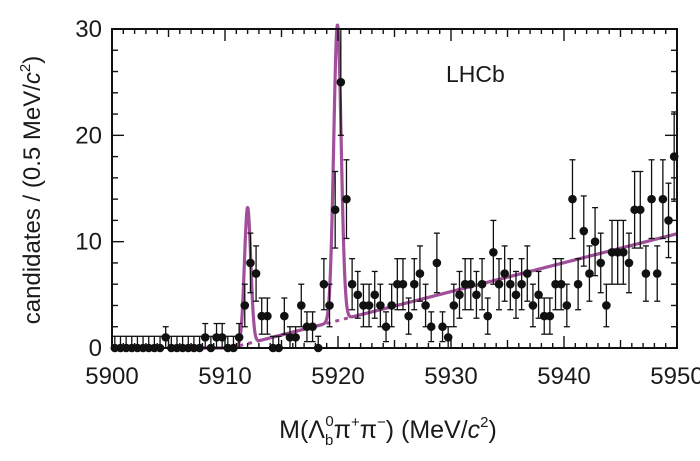 This screenshot has width=700, height=461. Describe the element at coordinates (427, 430) in the screenshot. I see `xlabel-units: ) (MeV/` at that location.